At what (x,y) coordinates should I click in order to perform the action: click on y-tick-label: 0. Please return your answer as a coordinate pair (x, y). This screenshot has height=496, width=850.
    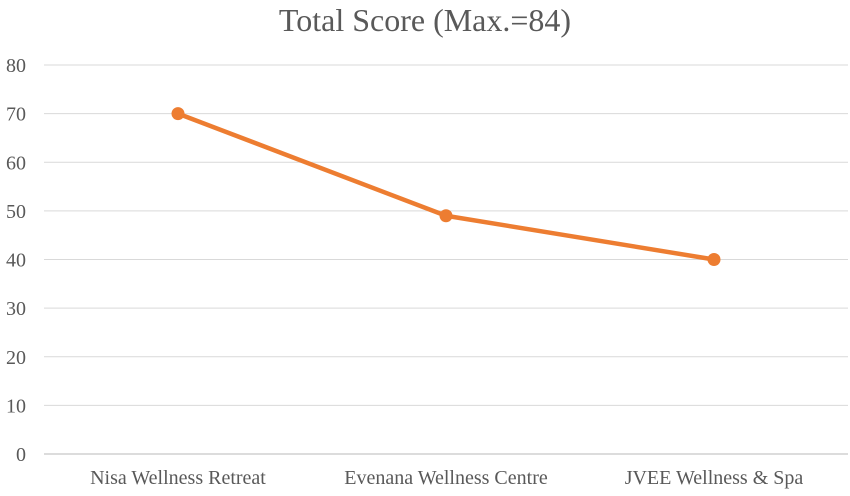
    Looking at the image, I should click on (21, 455).